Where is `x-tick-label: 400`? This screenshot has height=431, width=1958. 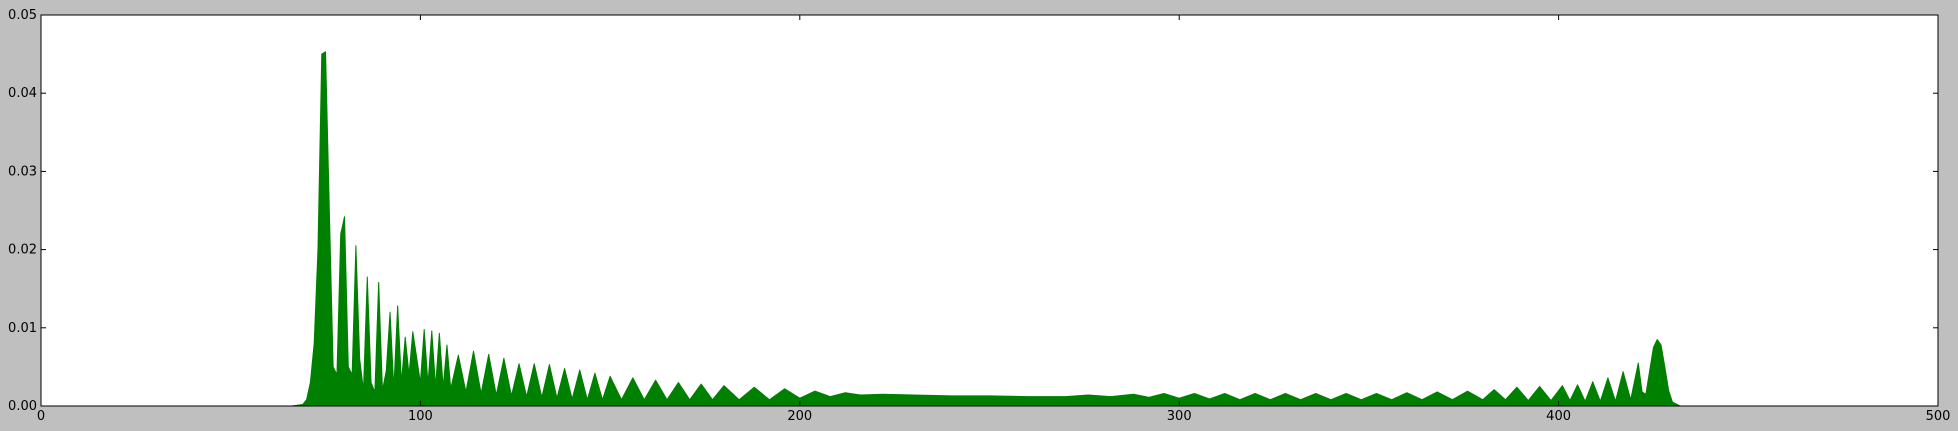
x-tick-label: 400 is located at coordinates (1558, 416).